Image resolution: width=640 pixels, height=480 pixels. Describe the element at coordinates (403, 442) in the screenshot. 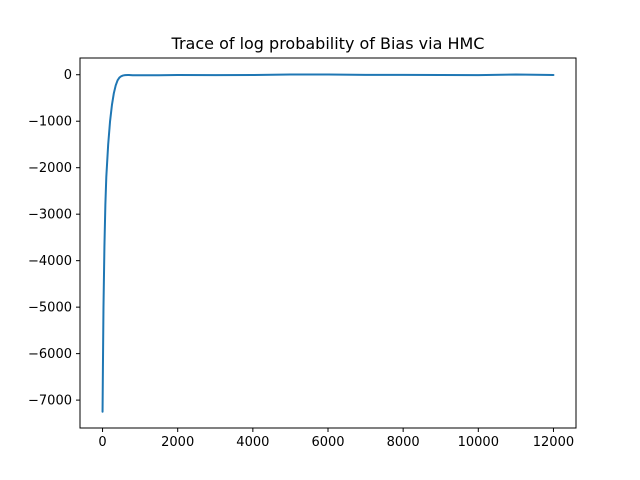

I see `x-tick-label: 8000` at that location.